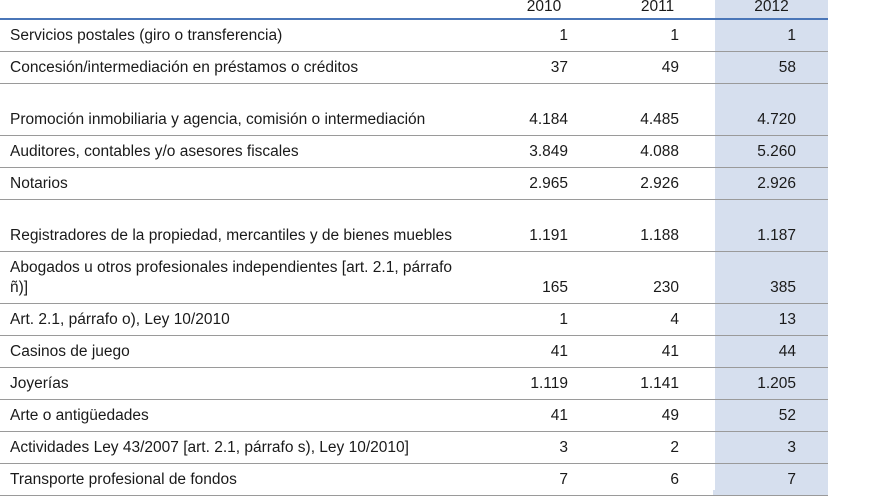  I want to click on cell-2012: 44, so click(771, 351).